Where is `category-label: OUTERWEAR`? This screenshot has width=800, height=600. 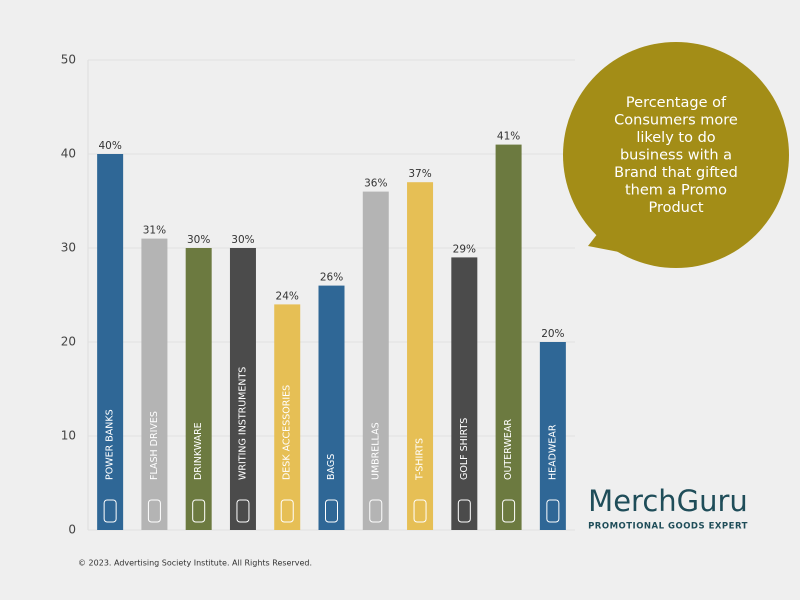
category-label: OUTERWEAR is located at coordinates (508, 449).